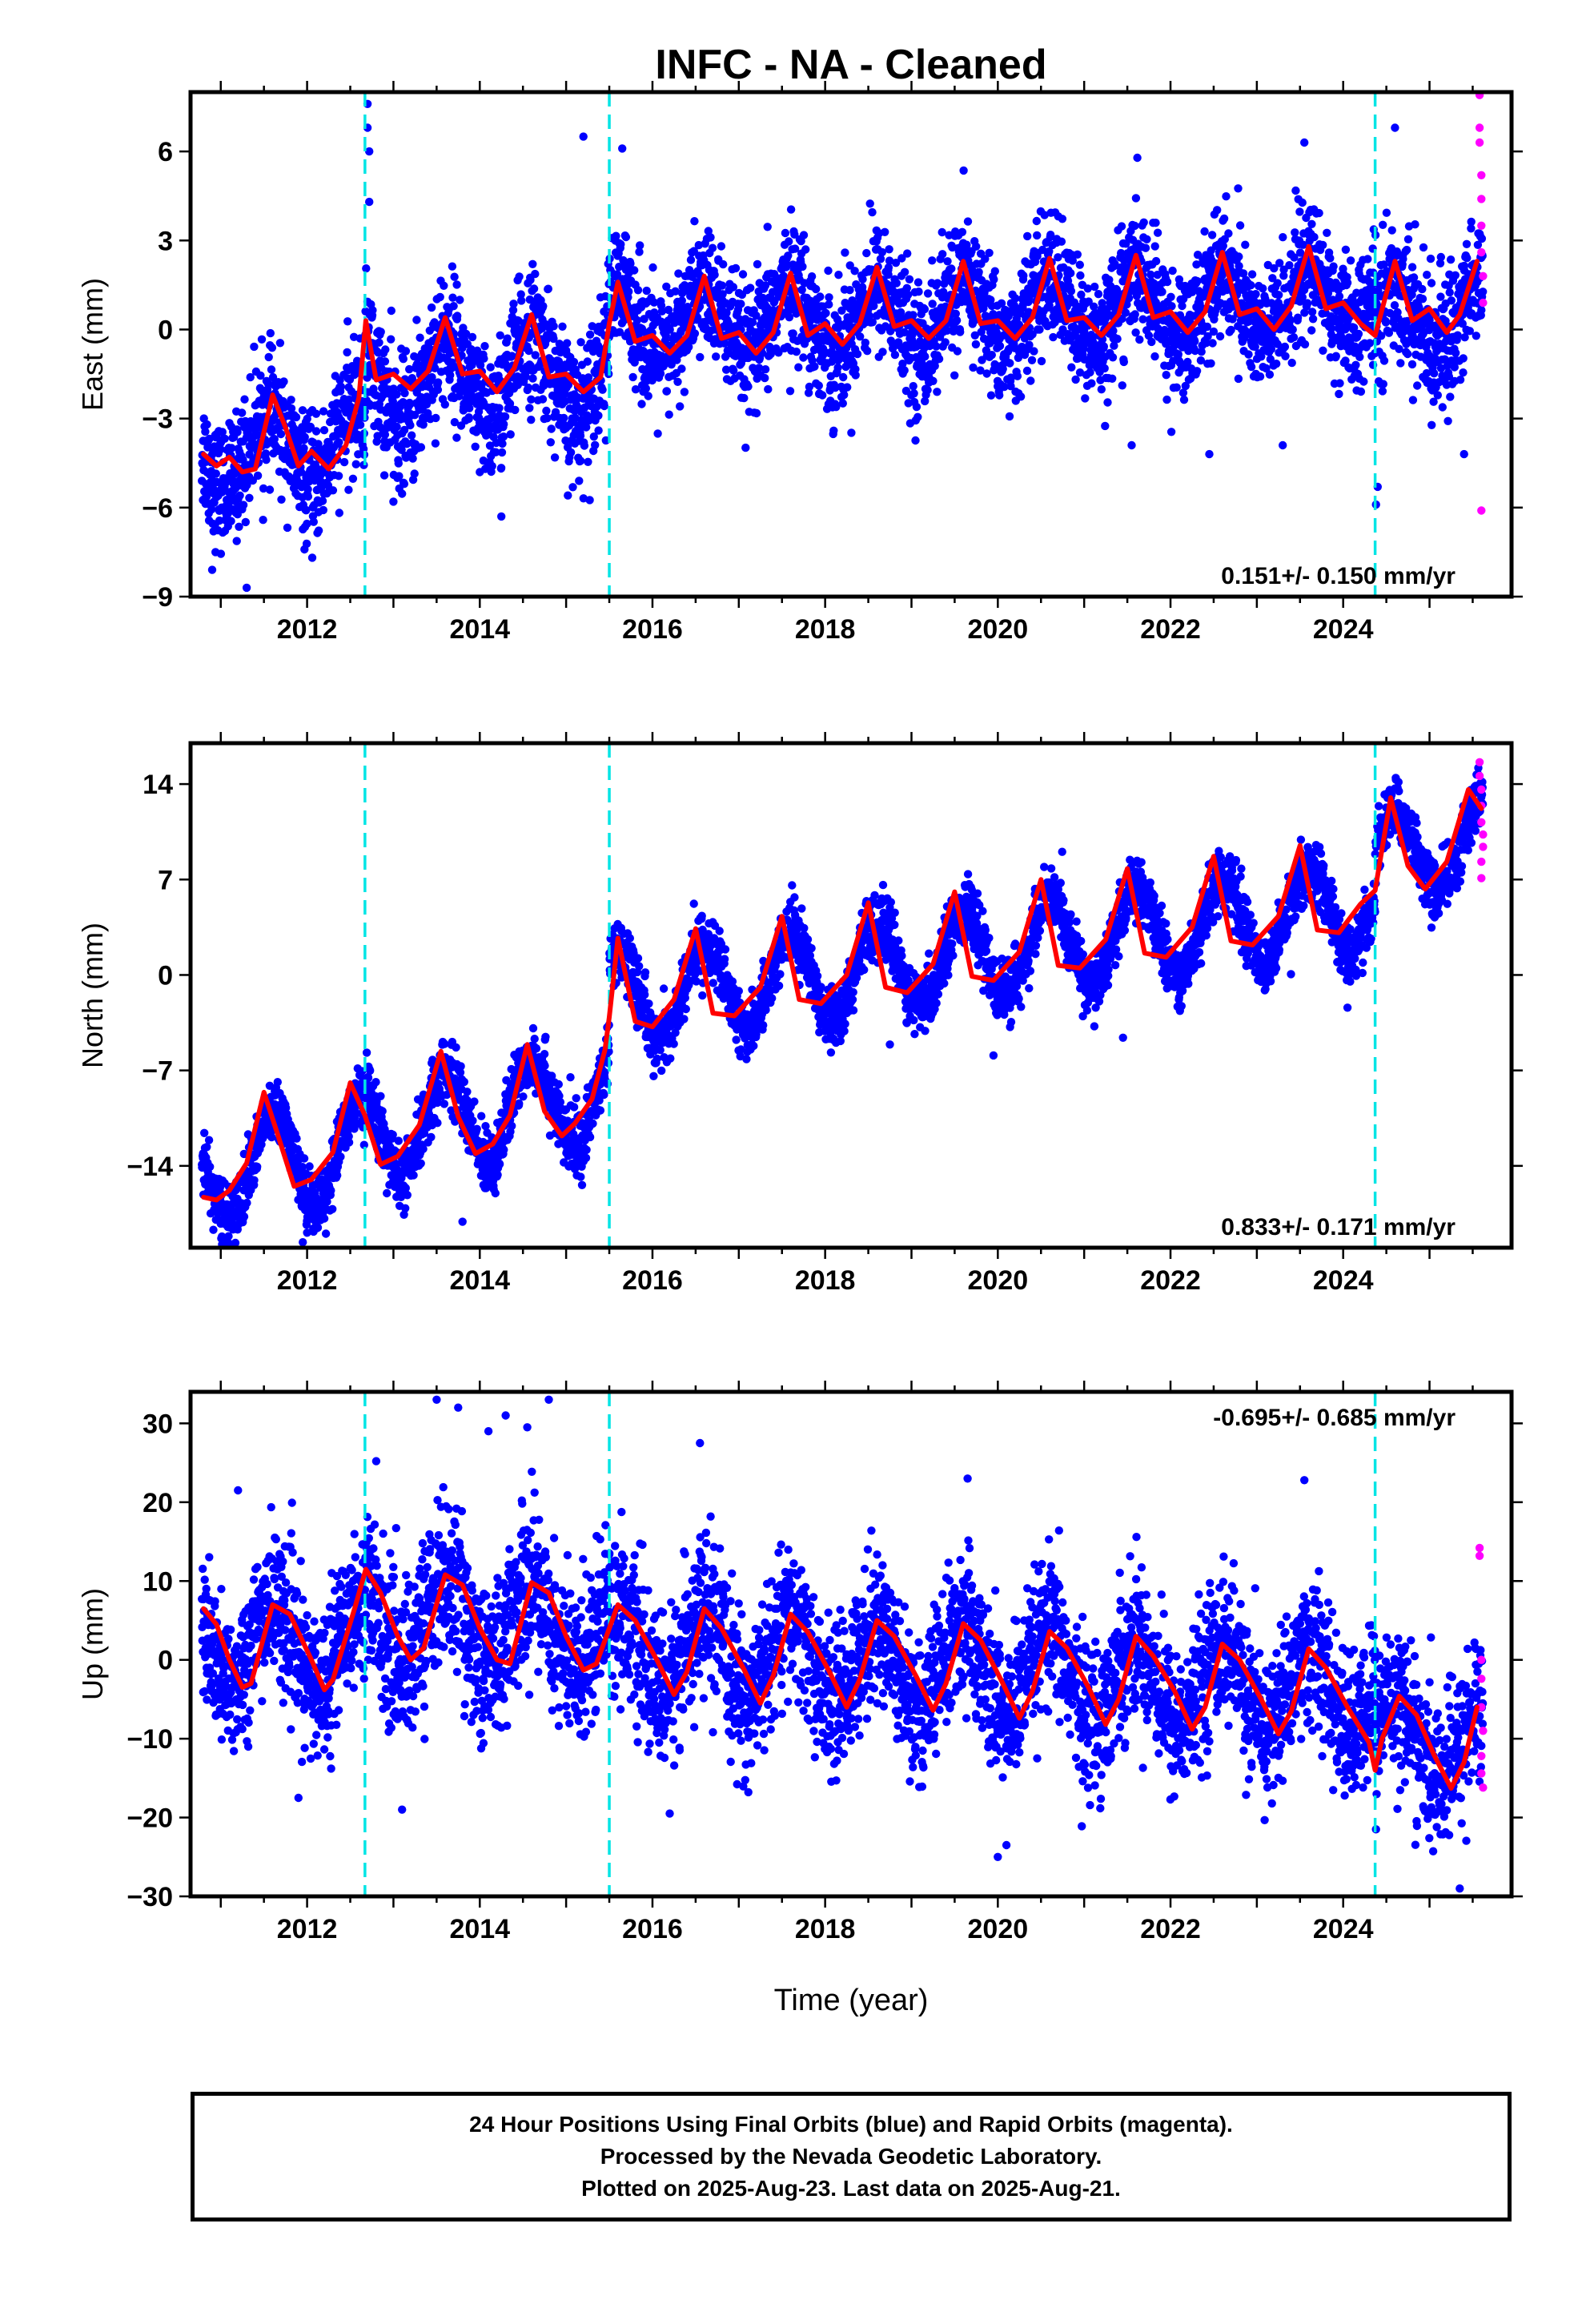  Describe the element at coordinates (850, 65) in the screenshot. I see `chart-title: INFC - NA - Cleaned` at that location.